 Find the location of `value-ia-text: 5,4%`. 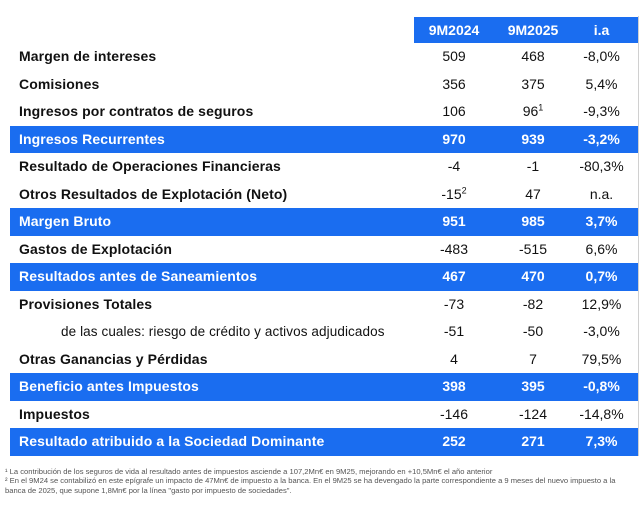

value-ia-text: 5,4% is located at coordinates (601, 83).